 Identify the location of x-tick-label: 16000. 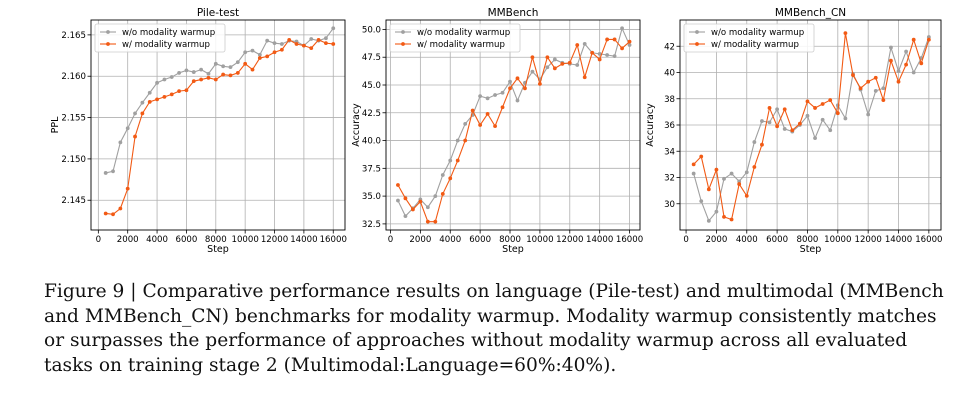
(629, 240).